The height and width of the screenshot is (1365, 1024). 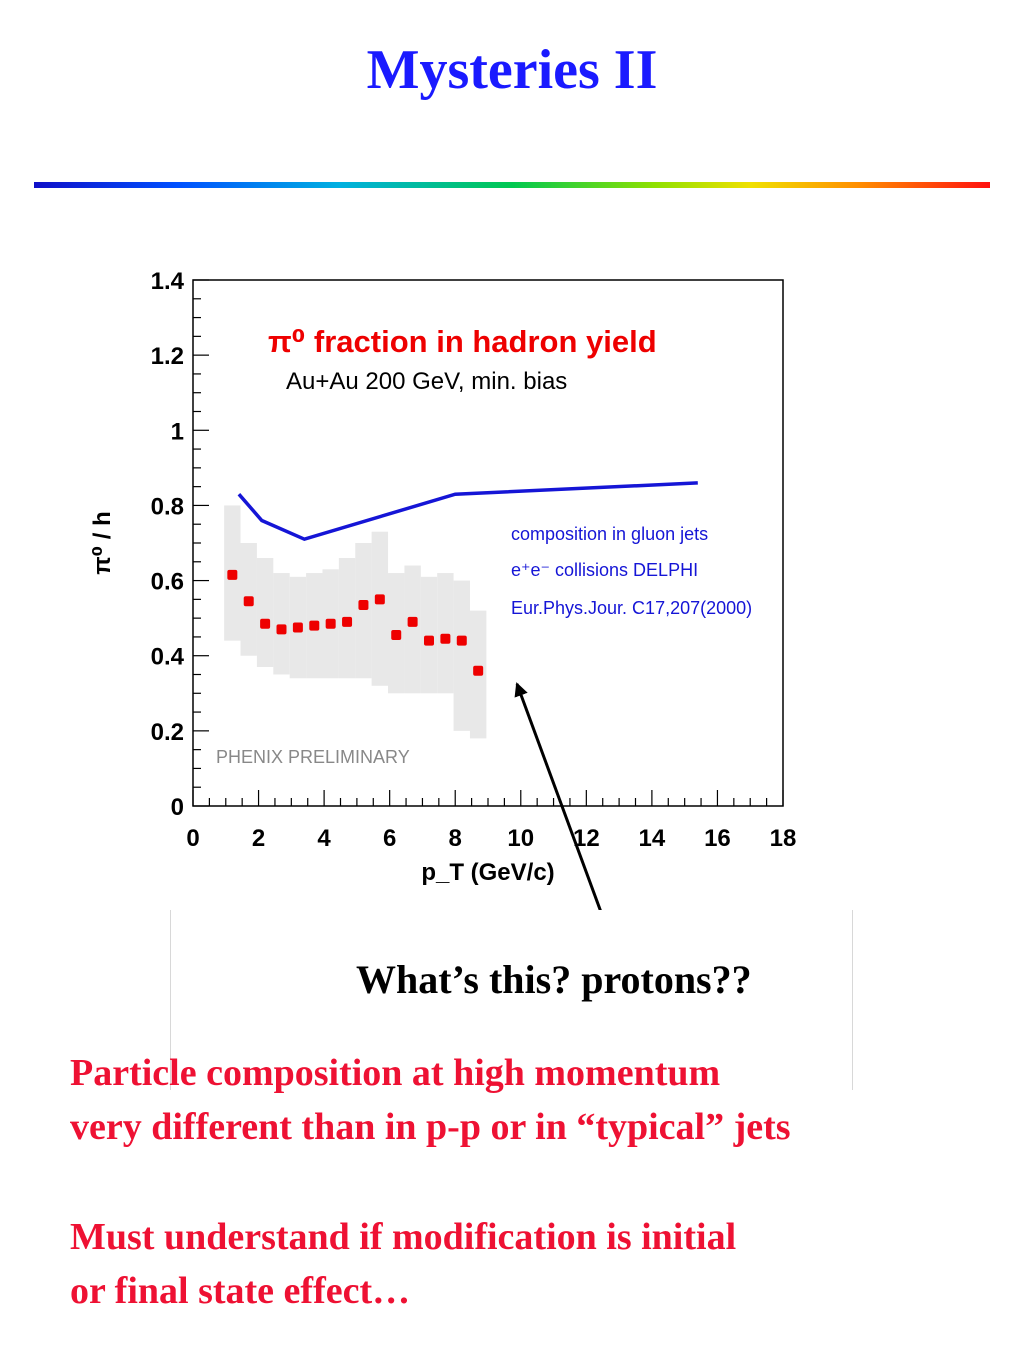 I want to click on gluon-jet-series, so click(x=467, y=511).